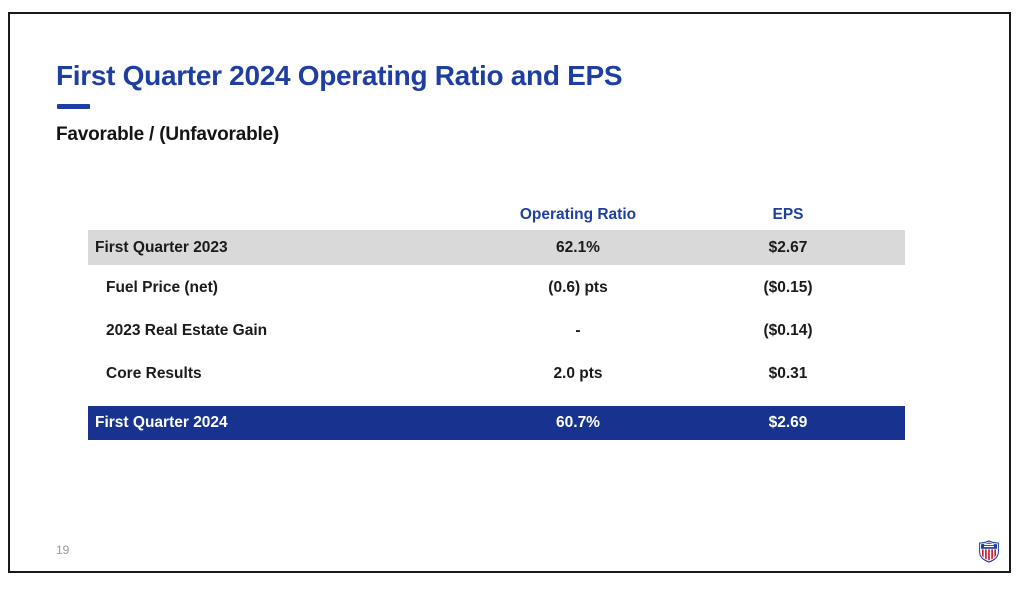 The image size is (1024, 591). Describe the element at coordinates (187, 330) in the screenshot. I see `row-label: 2023 Real Estate Gain` at that location.